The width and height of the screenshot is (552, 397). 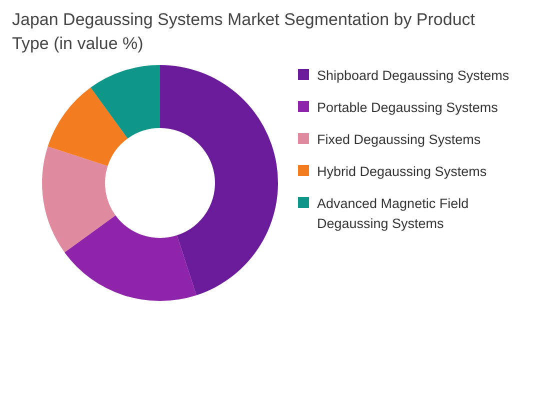 What do you see at coordinates (244, 32) in the screenshot?
I see `chart-title: Japan Degaussing Systems Market Segmentation by Product Type (in value %)` at bounding box center [244, 32].